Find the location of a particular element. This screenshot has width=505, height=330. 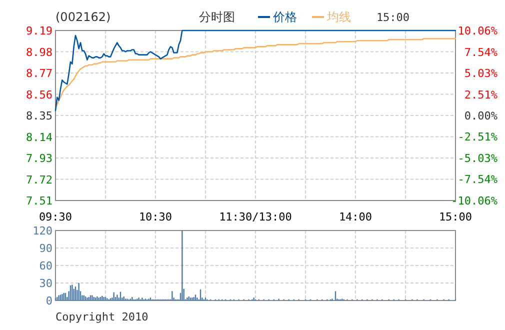

y-tick-label: 90 is located at coordinates (45, 248).